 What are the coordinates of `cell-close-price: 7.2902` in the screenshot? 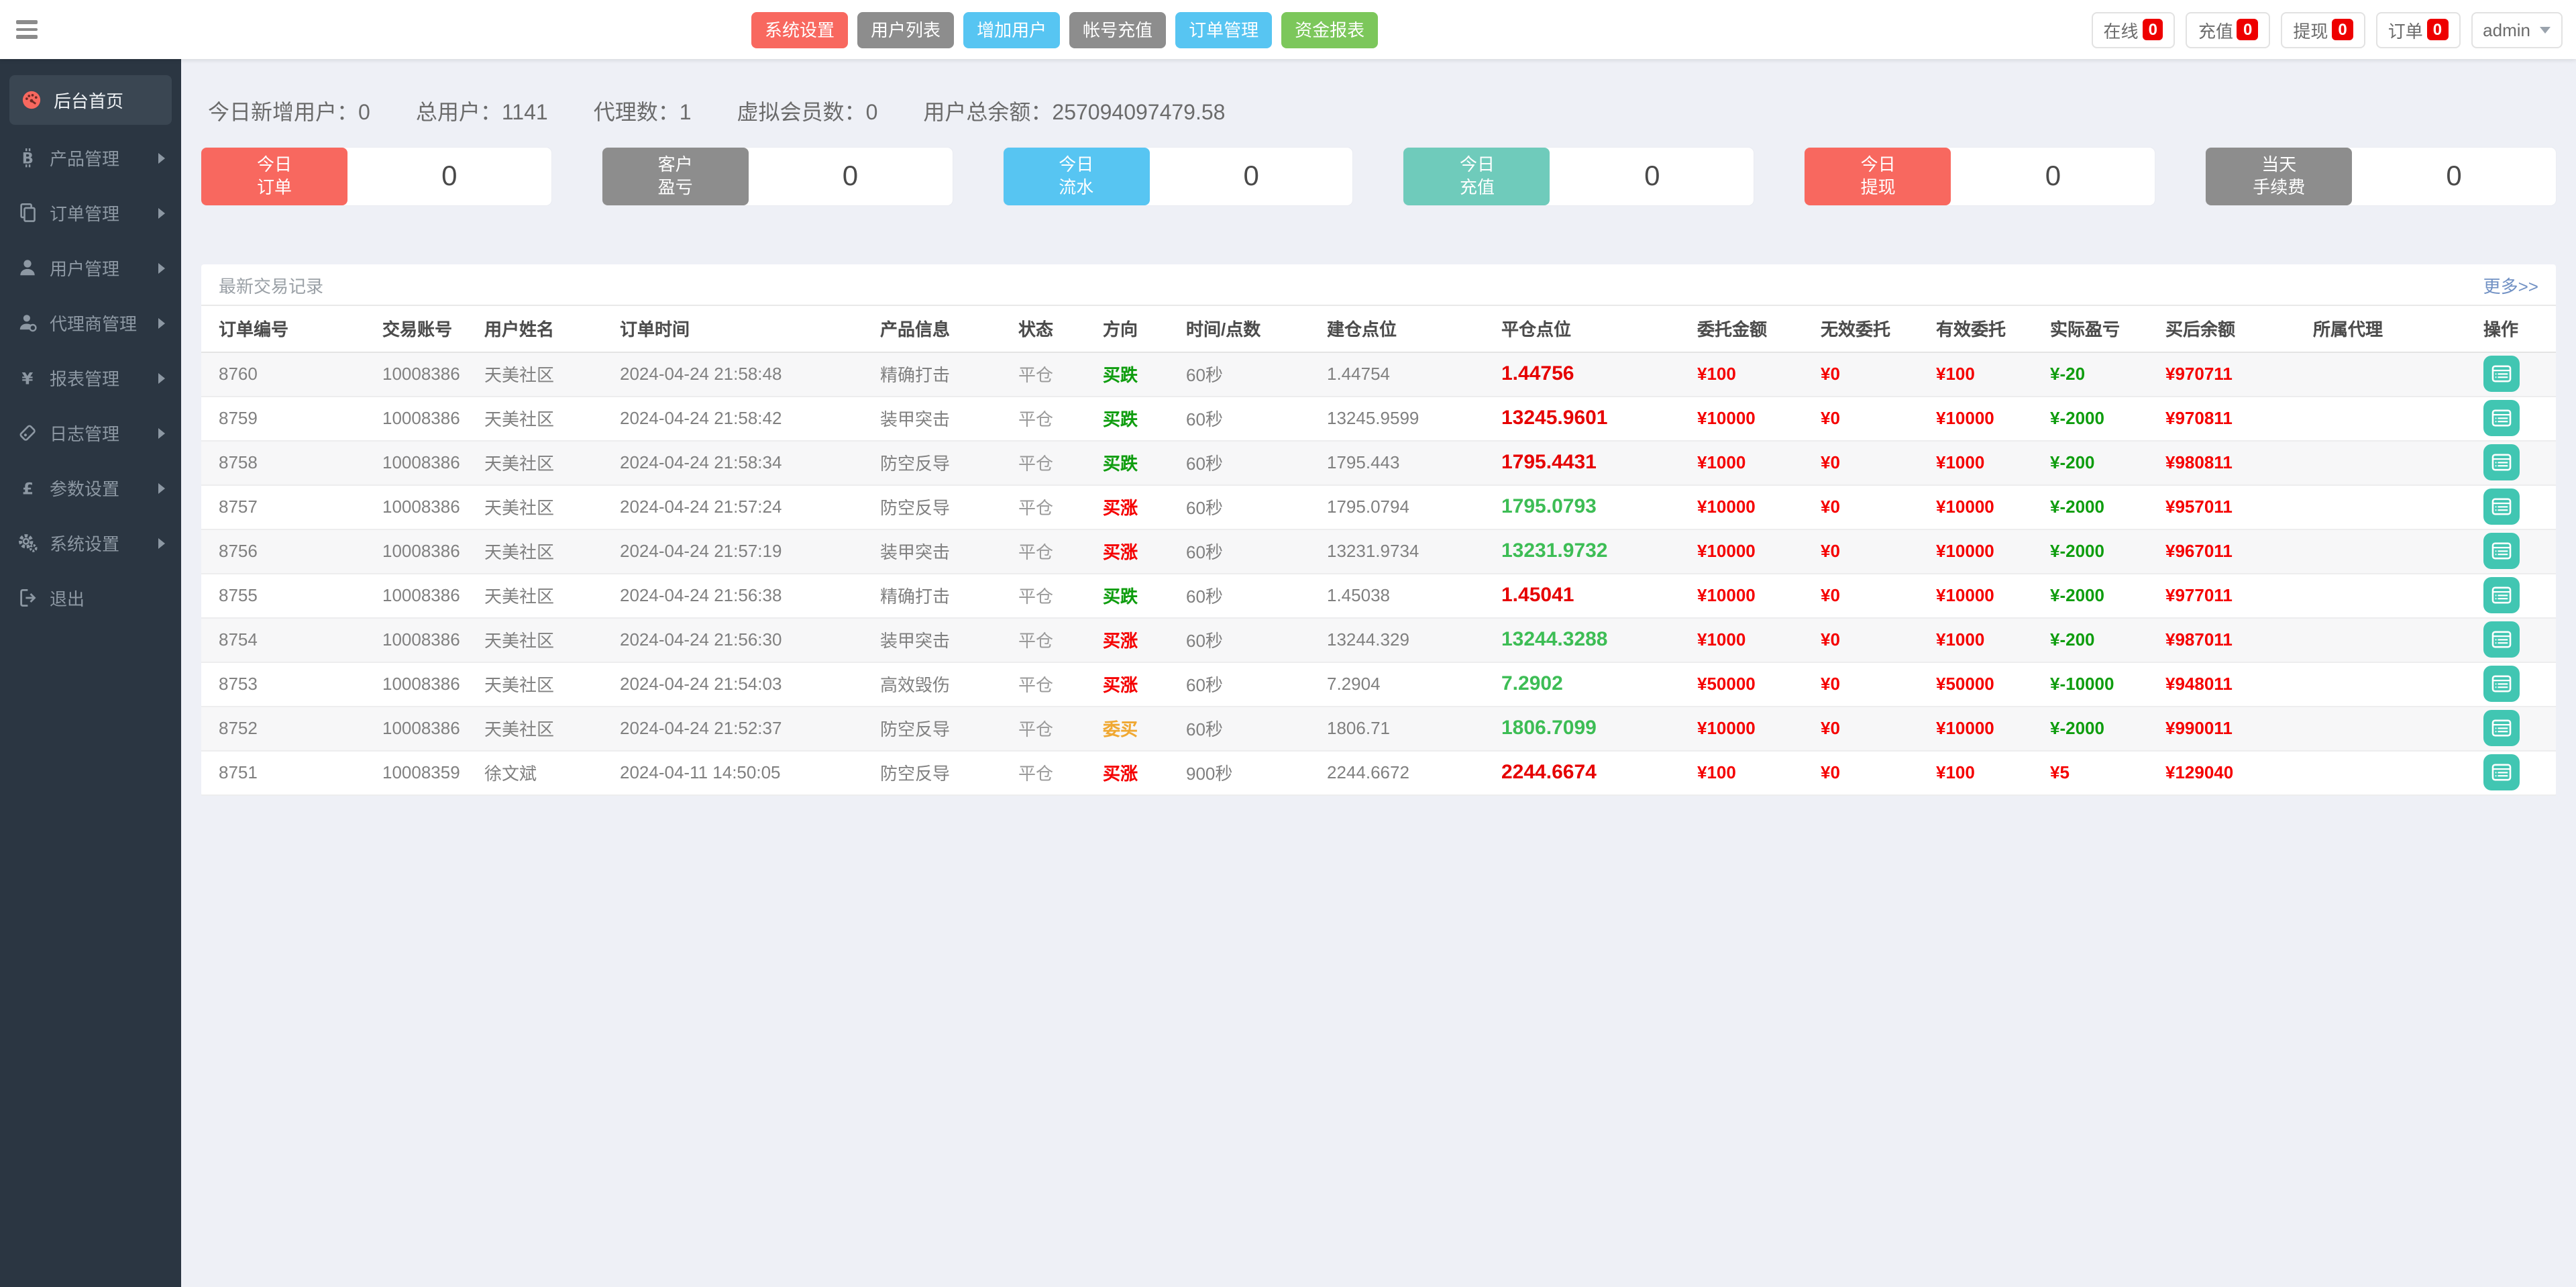 It's located at (1532, 683).